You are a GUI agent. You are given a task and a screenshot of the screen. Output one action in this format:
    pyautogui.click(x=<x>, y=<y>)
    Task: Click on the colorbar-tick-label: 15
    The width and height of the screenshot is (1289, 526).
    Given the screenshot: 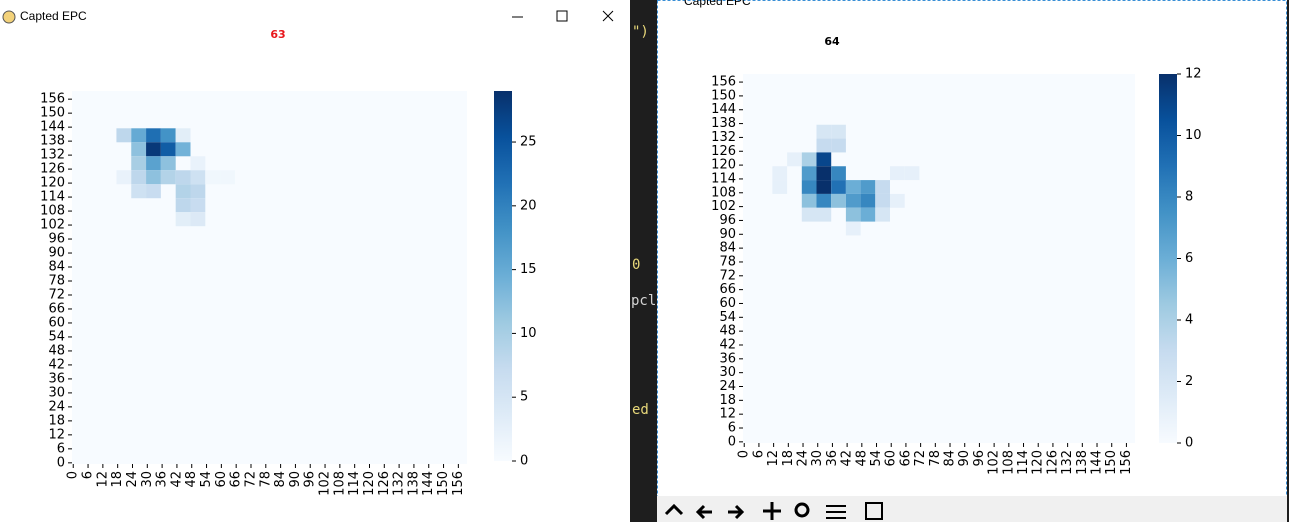 What is the action you would take?
    pyautogui.click(x=528, y=269)
    